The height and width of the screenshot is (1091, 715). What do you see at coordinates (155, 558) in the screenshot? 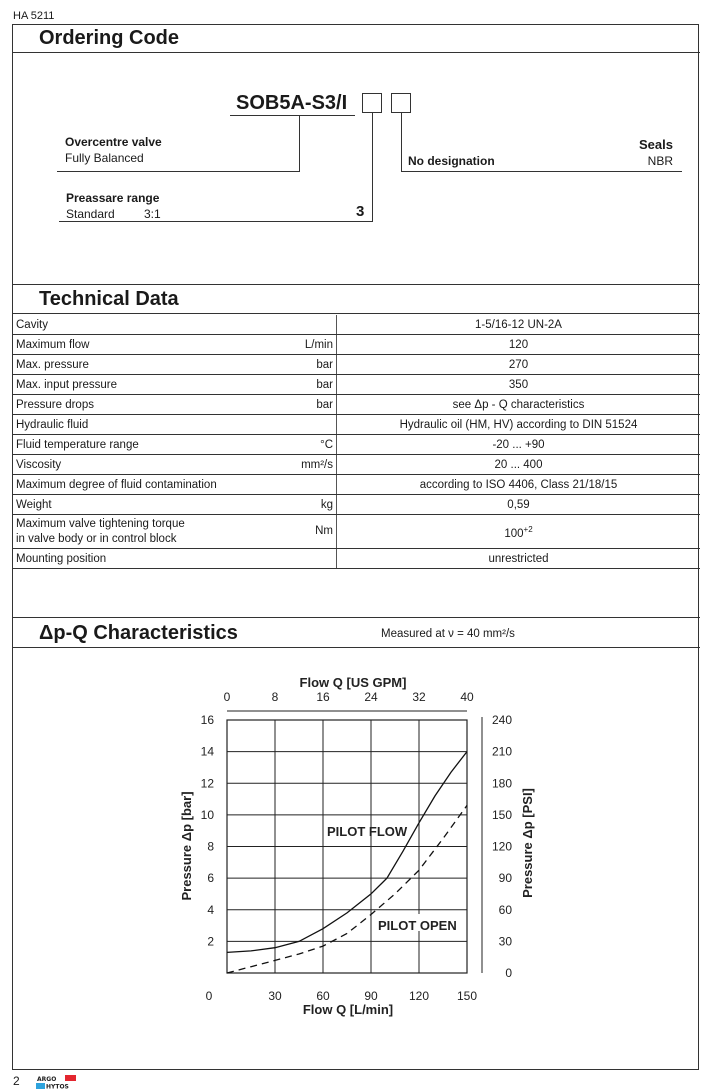
I see `row-label: Mounting position` at bounding box center [155, 558].